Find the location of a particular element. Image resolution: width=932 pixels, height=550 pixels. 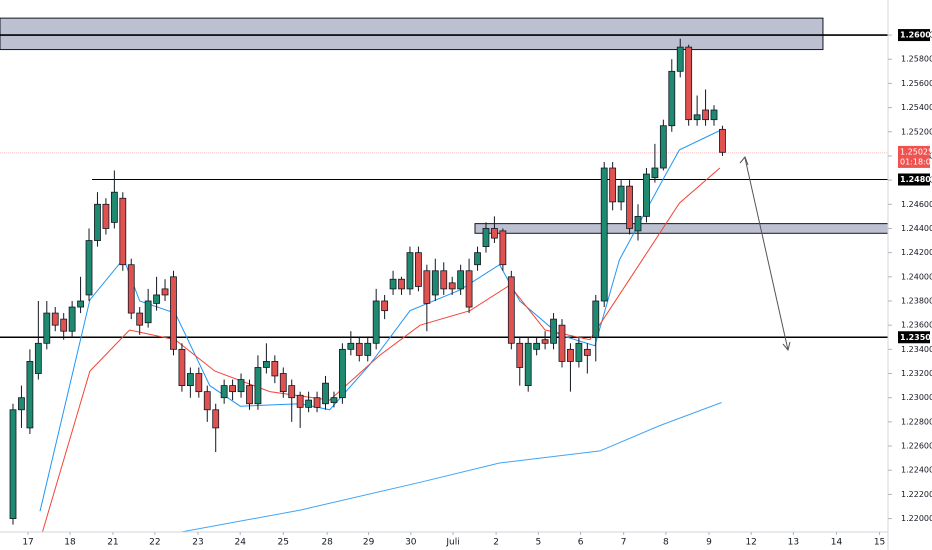

y-tick-label: 1.24400 is located at coordinates (916, 228).